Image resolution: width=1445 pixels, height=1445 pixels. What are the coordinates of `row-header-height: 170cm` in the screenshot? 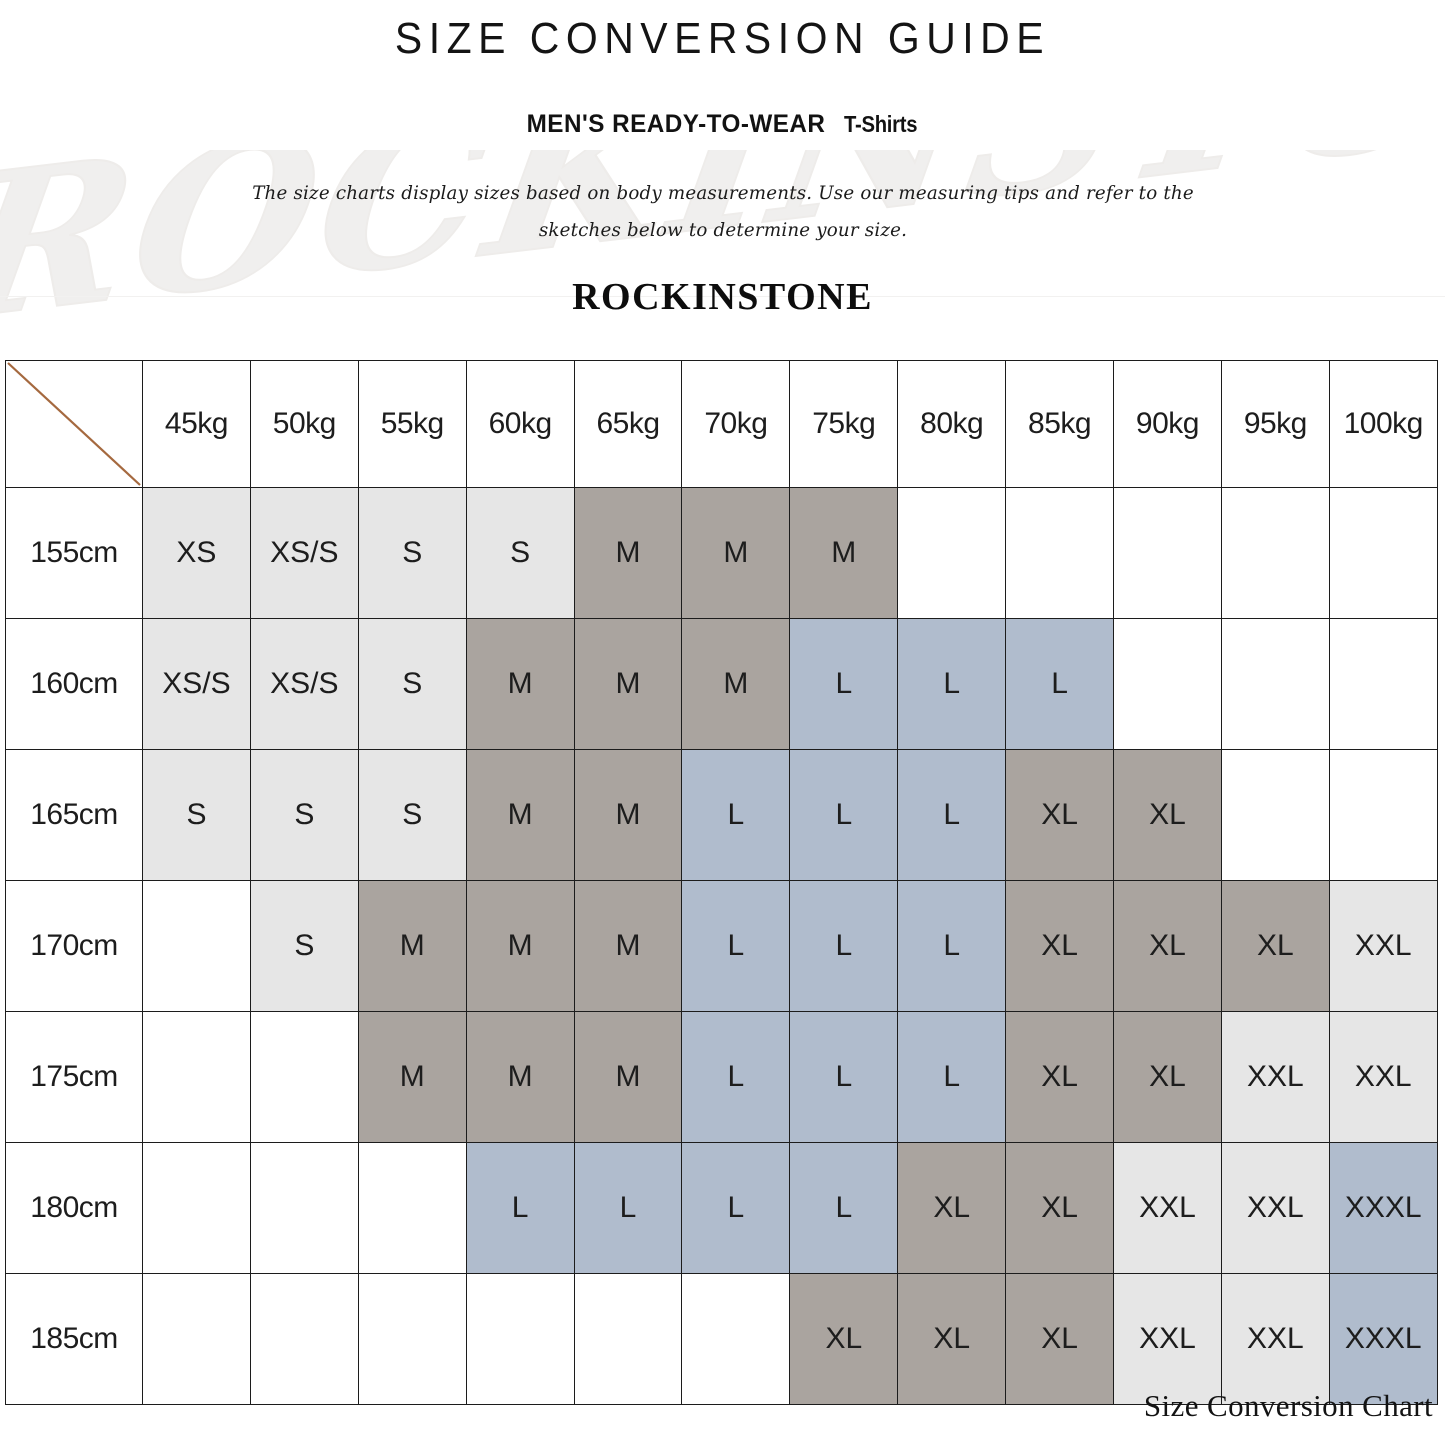 It's located at (74, 946).